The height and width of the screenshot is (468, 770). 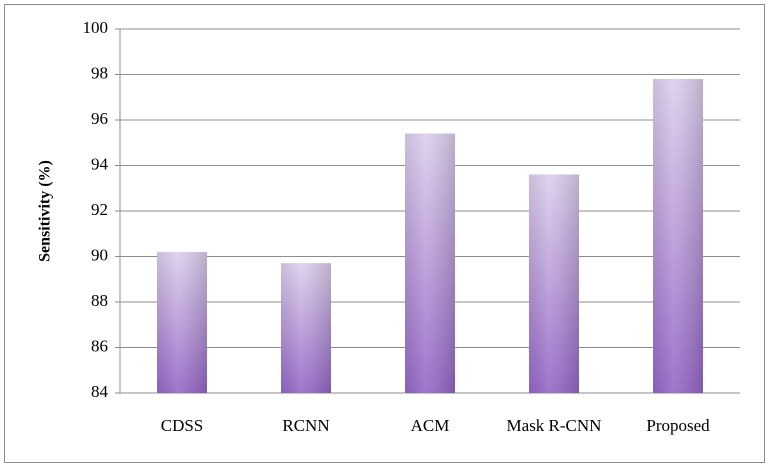 What do you see at coordinates (45, 211) in the screenshot?
I see `y-axis-label: Sensitivity (%)` at bounding box center [45, 211].